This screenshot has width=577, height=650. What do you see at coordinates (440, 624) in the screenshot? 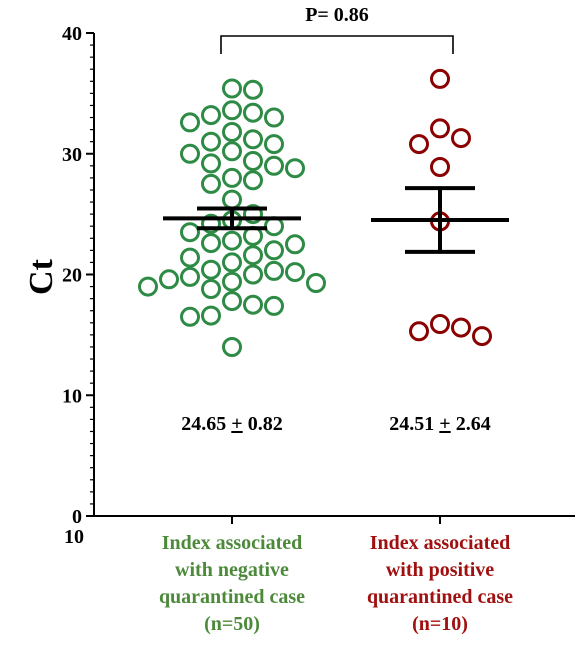
I see `x-category-label: (n=10)` at bounding box center [440, 624].